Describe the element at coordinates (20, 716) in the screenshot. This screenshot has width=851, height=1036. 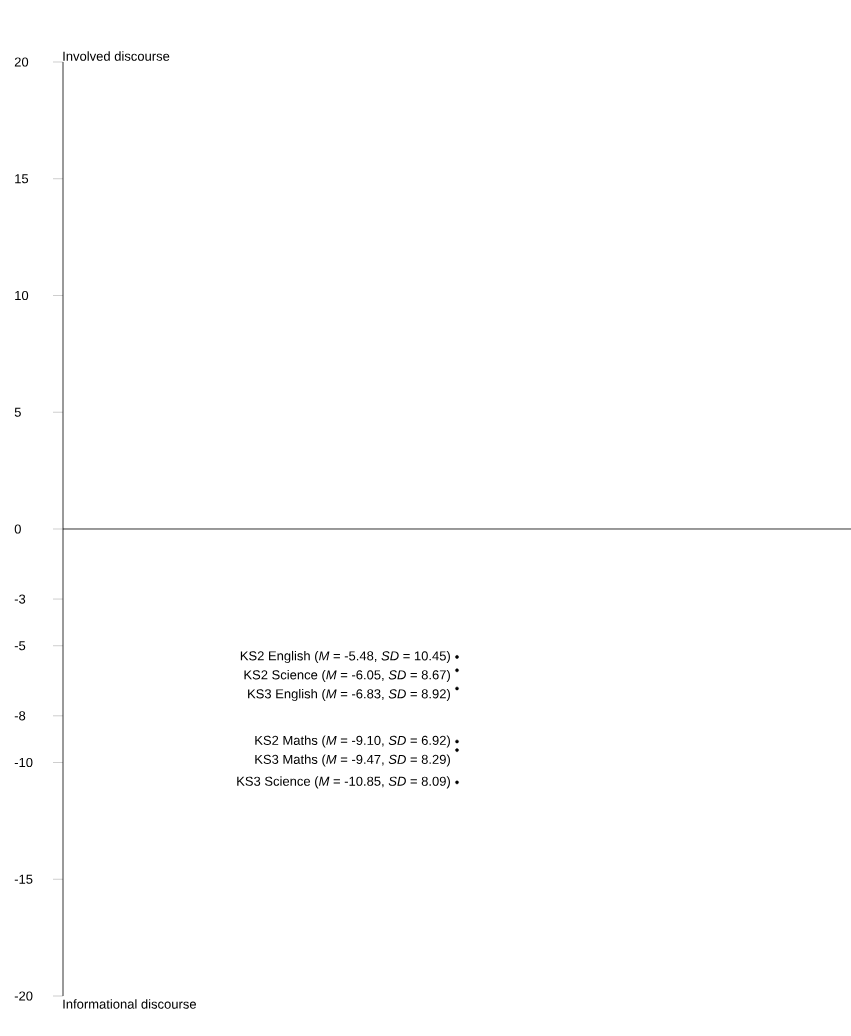
I see `y-tick-label: -8` at that location.